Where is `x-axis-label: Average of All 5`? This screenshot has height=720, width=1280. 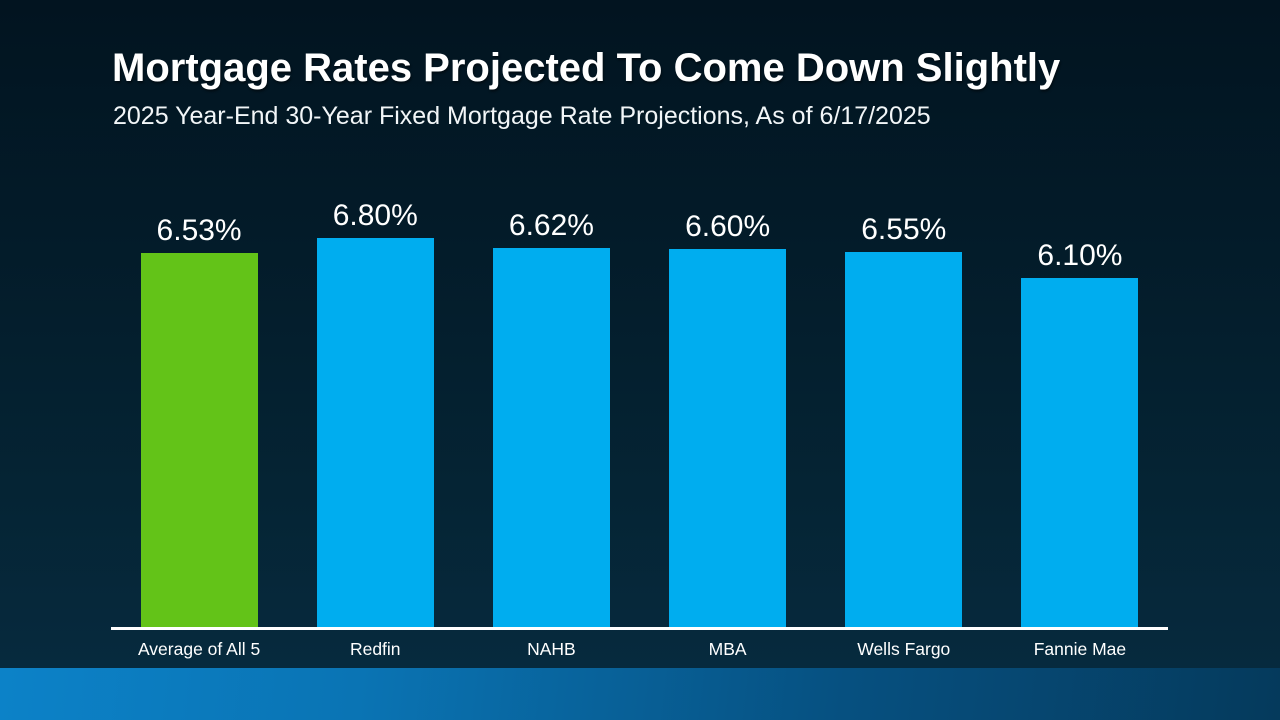
x-axis-label: Average of All 5 is located at coordinates (199, 649).